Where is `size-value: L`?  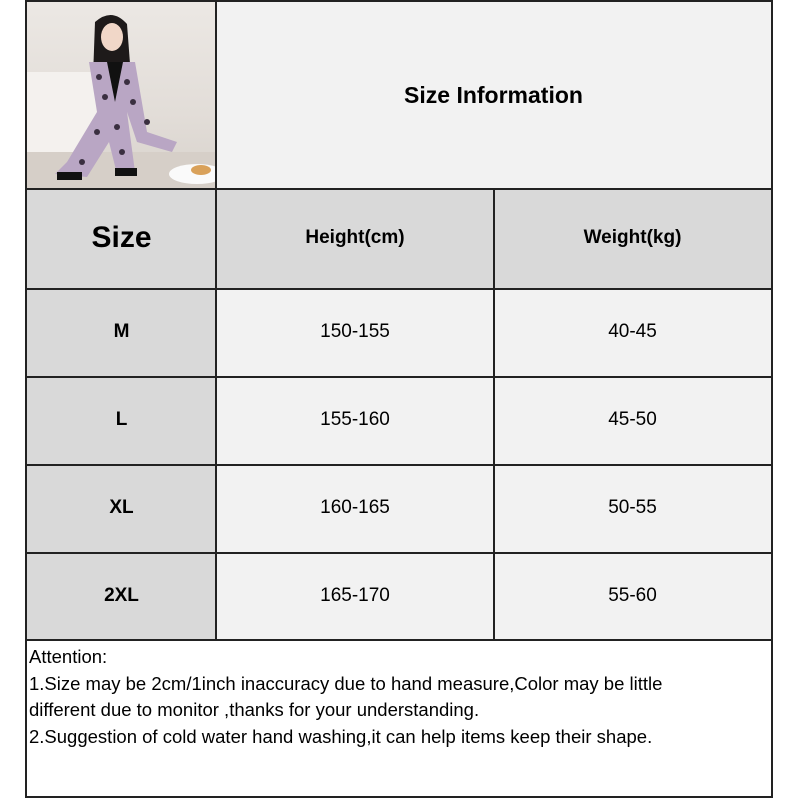 size-value: L is located at coordinates (121, 419).